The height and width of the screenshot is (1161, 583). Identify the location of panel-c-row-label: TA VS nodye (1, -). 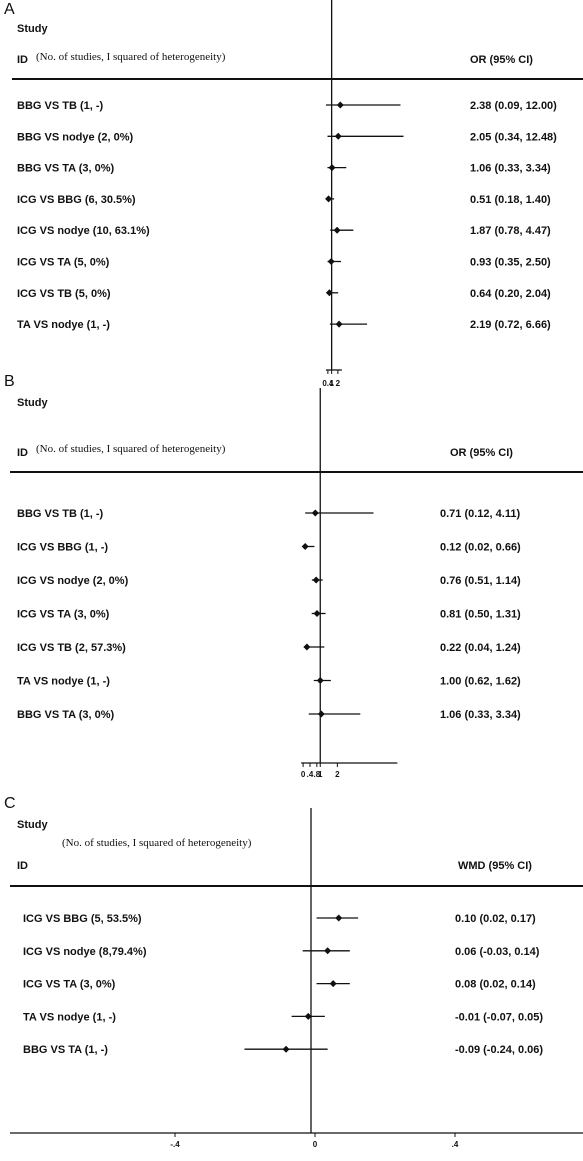
(69, 1017).